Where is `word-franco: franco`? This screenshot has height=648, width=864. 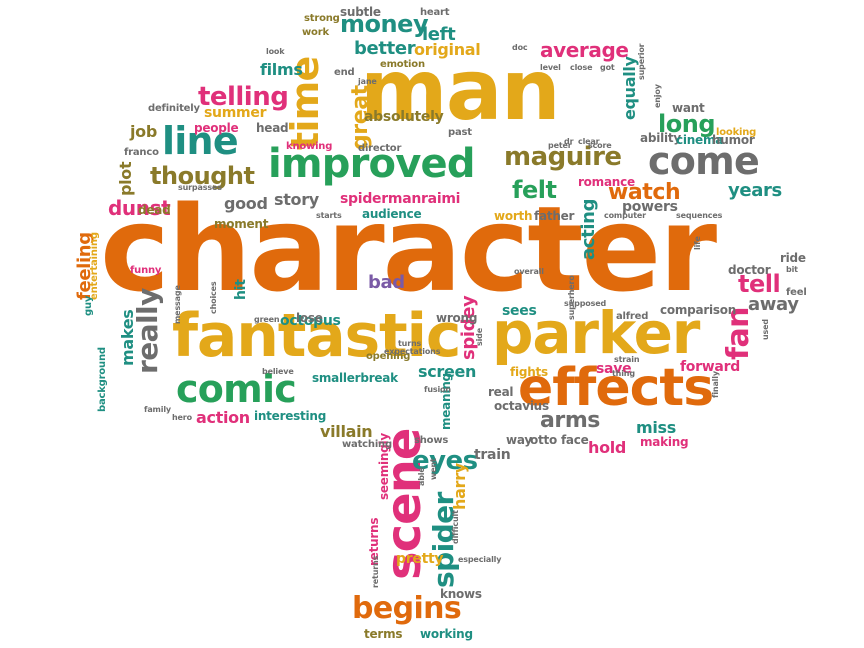
word-franco: franco is located at coordinates (141, 152).